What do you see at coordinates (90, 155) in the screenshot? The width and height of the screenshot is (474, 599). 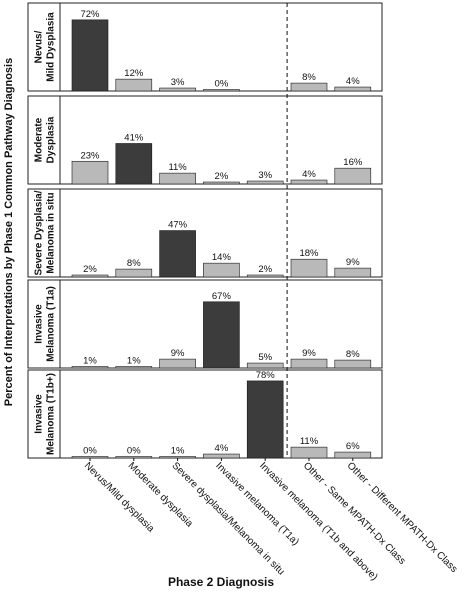 I see `data-label: 23%` at bounding box center [90, 155].